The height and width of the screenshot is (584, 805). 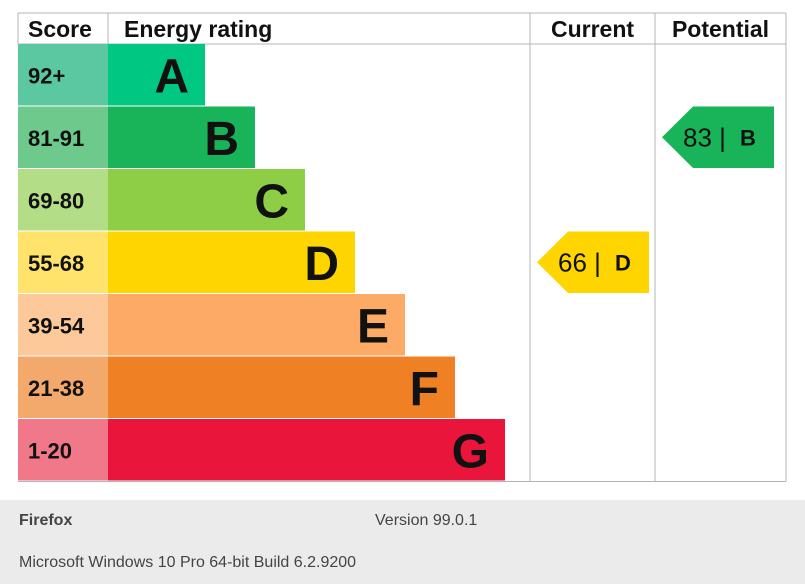 What do you see at coordinates (56, 200) in the screenshot?
I see `score-range-c: 69-80` at bounding box center [56, 200].